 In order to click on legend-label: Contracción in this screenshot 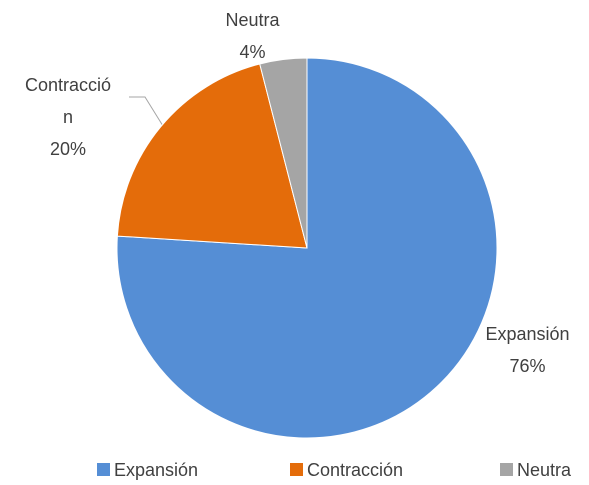, I will do `click(355, 470)`.